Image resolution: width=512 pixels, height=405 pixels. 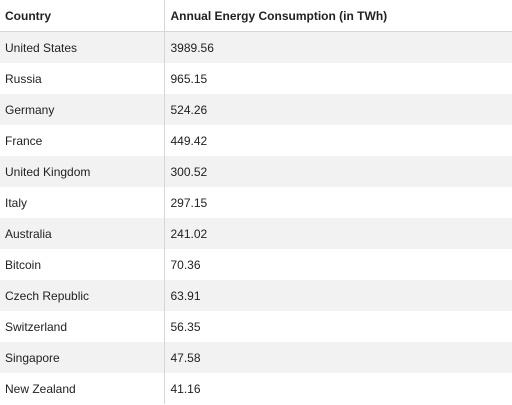 I want to click on table-row: United States 3989.56, so click(x=256, y=47).